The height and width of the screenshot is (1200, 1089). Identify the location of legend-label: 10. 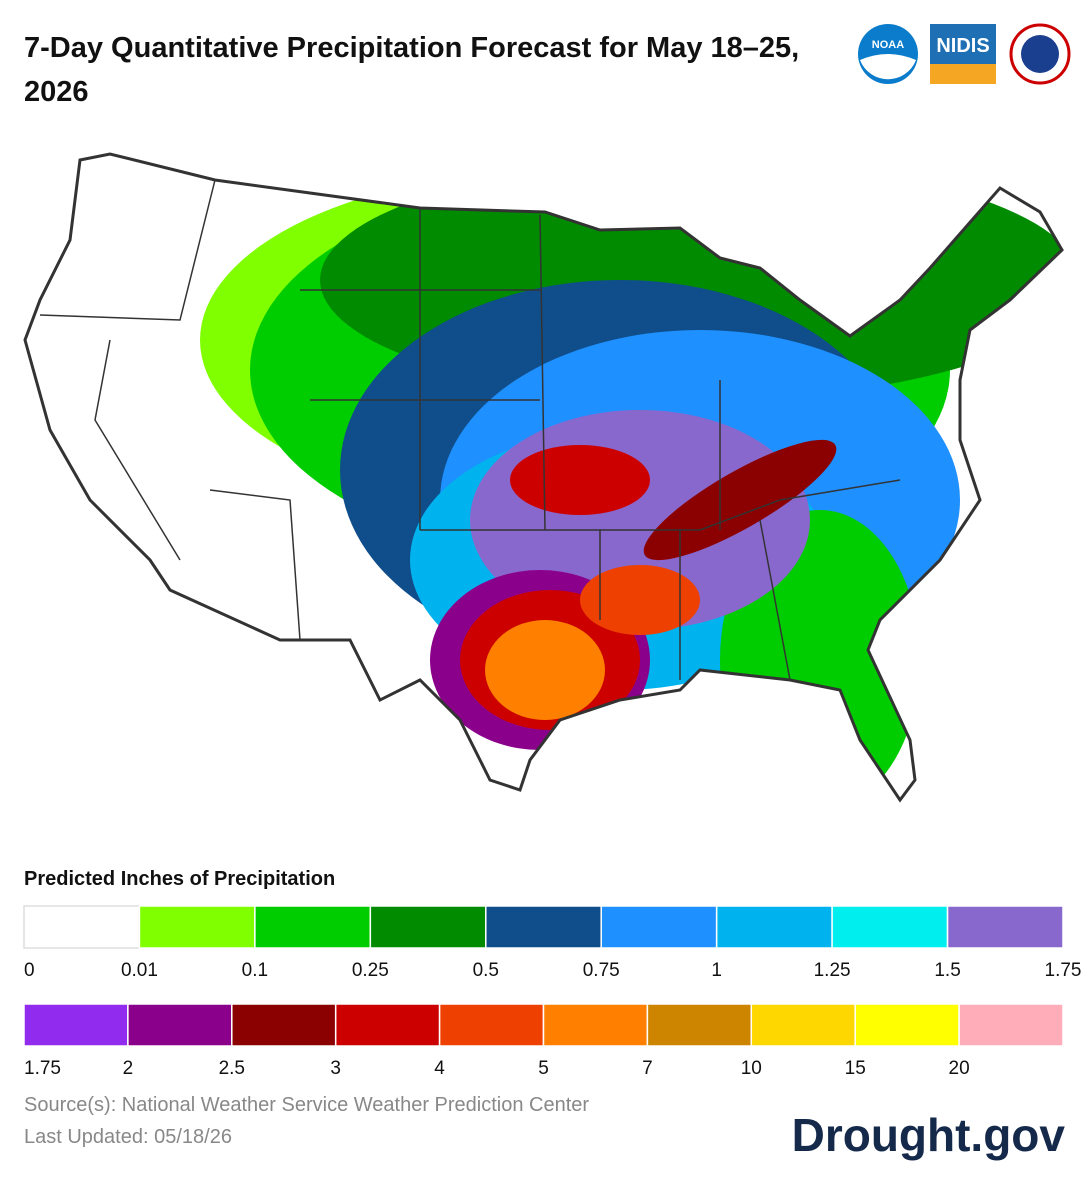
(751, 1068).